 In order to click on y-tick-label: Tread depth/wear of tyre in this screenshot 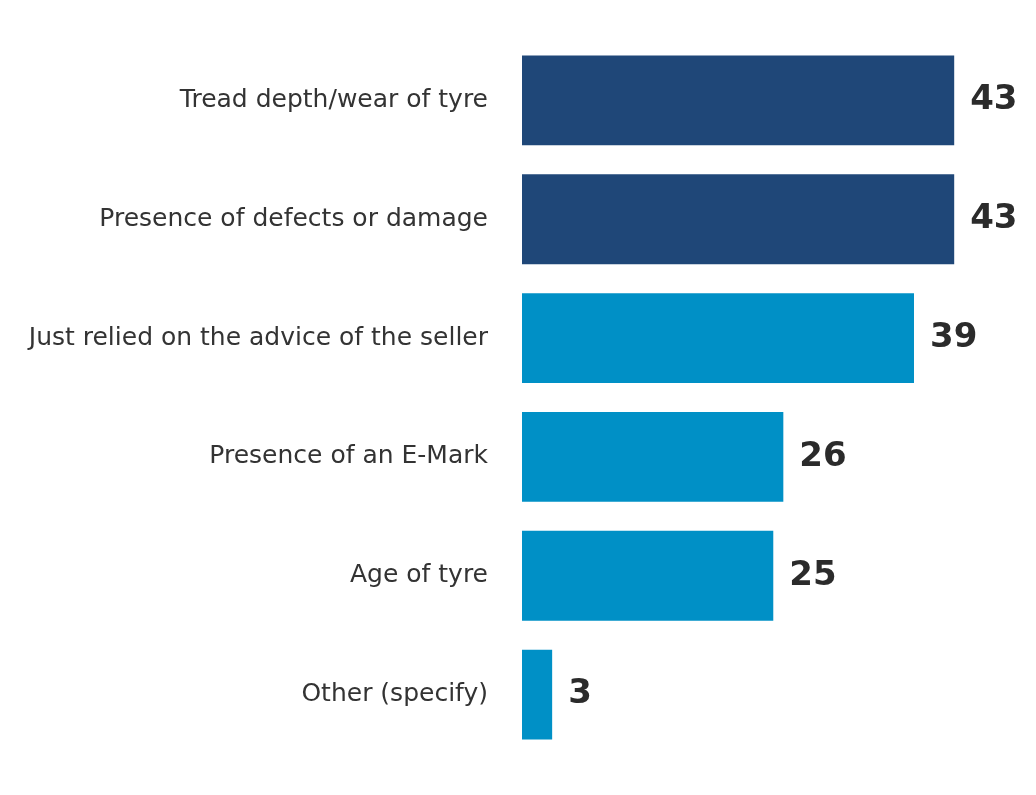, I will do `click(333, 98)`.